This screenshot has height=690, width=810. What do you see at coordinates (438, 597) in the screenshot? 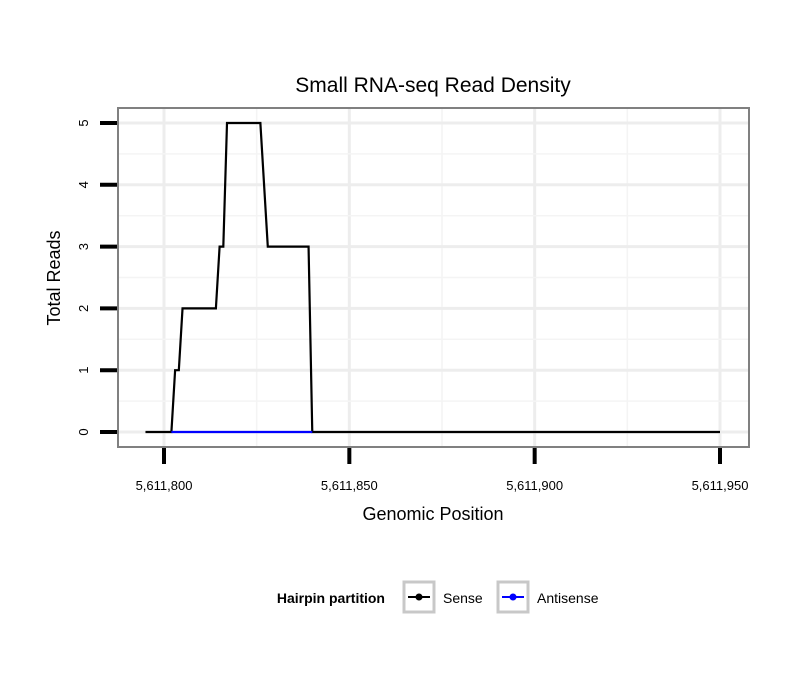
I see `legend: Hairpin partition Sense Antisense` at bounding box center [438, 597].